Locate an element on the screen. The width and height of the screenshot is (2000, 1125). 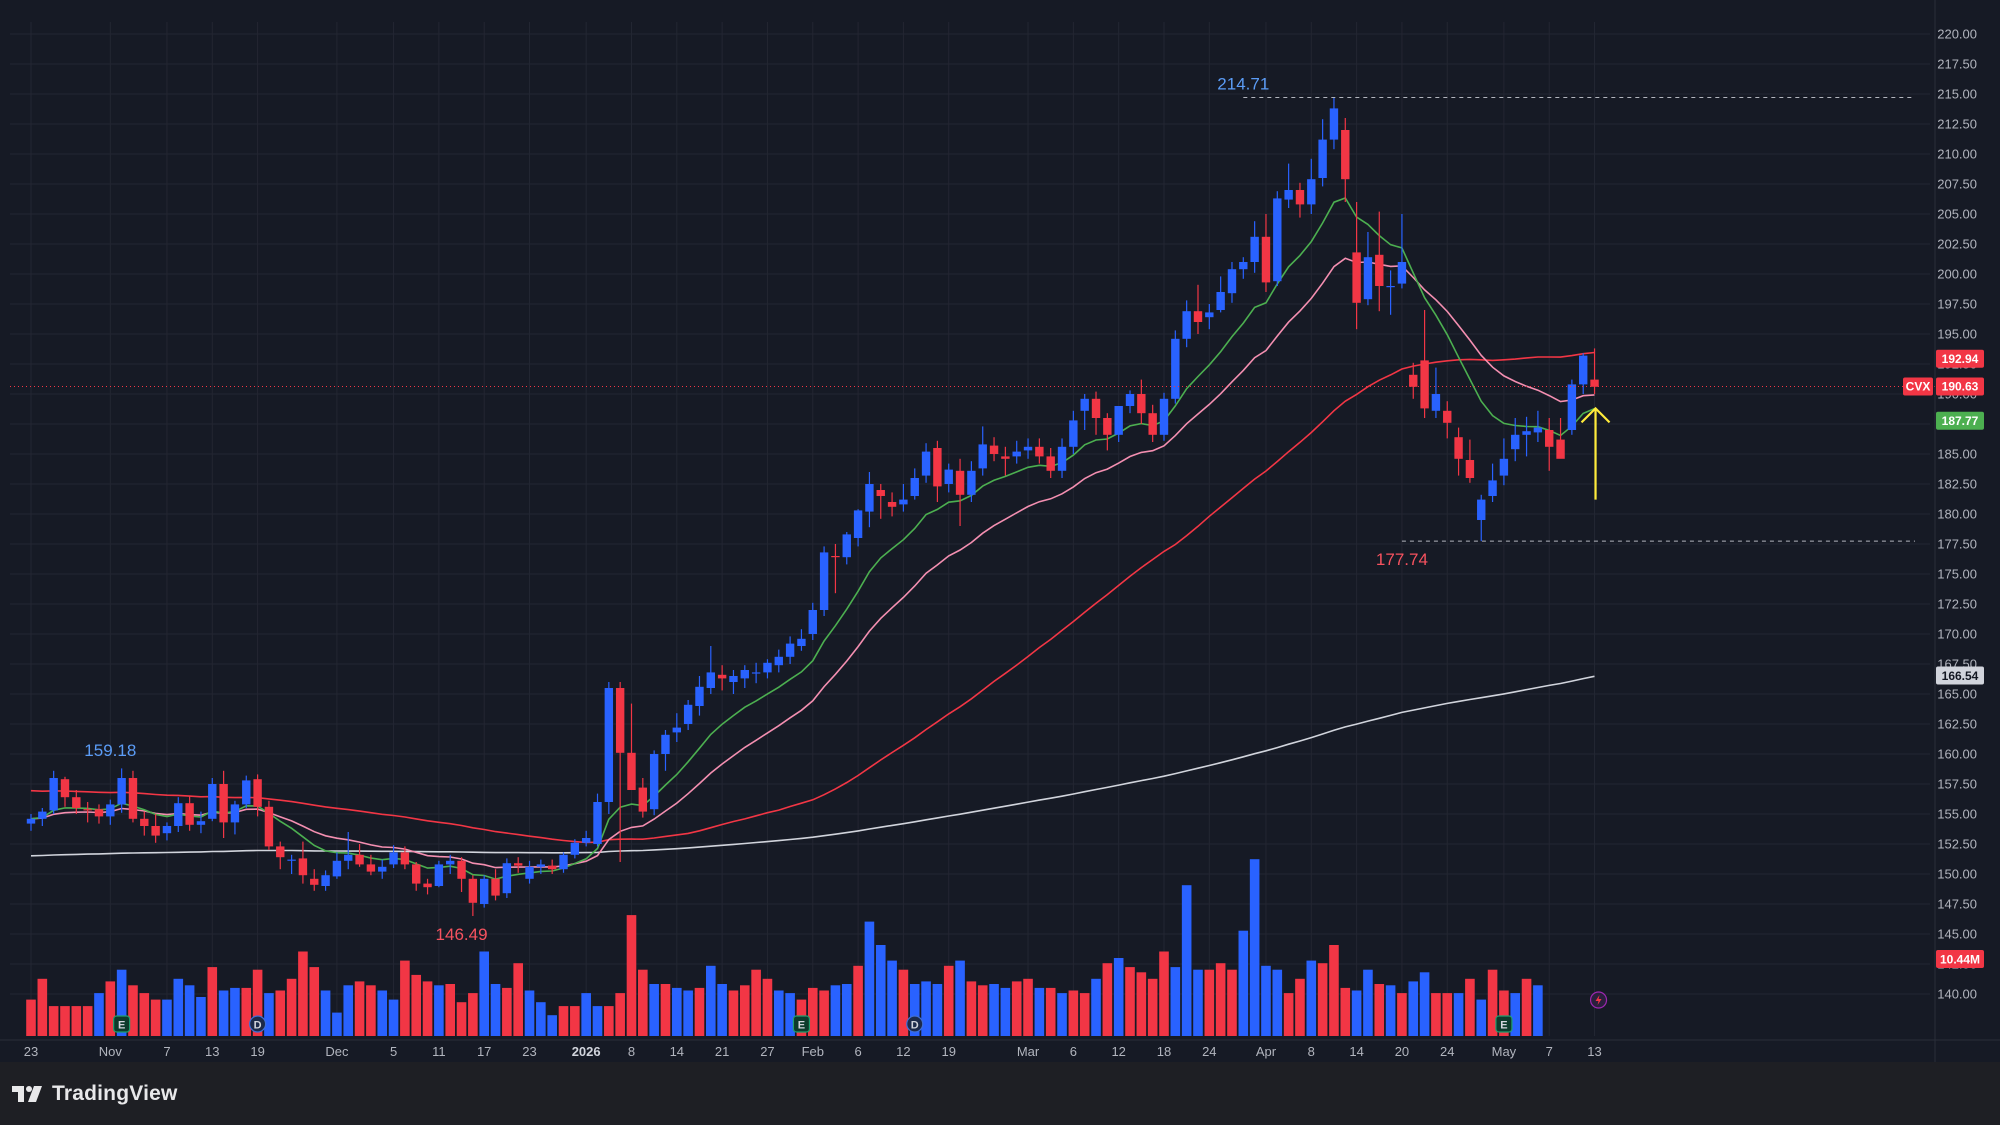
x-tick-label: Apr is located at coordinates (1266, 1051).